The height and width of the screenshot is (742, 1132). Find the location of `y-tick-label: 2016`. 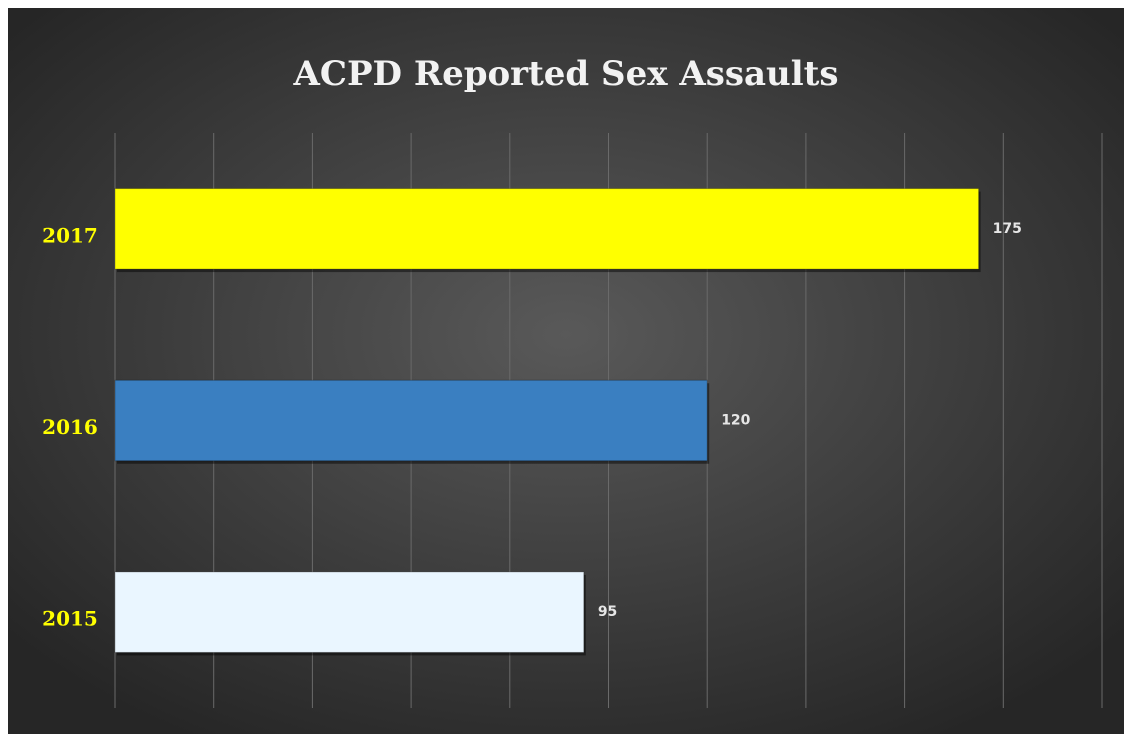

y-tick-label: 2016 is located at coordinates (70, 427).